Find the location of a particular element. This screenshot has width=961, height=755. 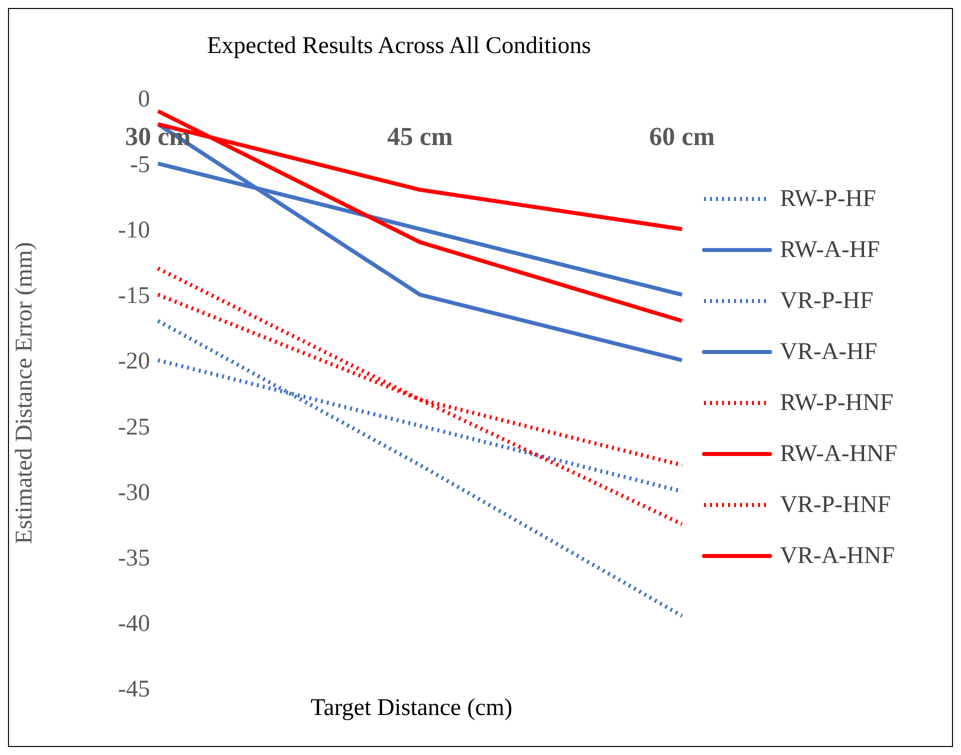

legend-label: VR-P-HNF is located at coordinates (835, 505).